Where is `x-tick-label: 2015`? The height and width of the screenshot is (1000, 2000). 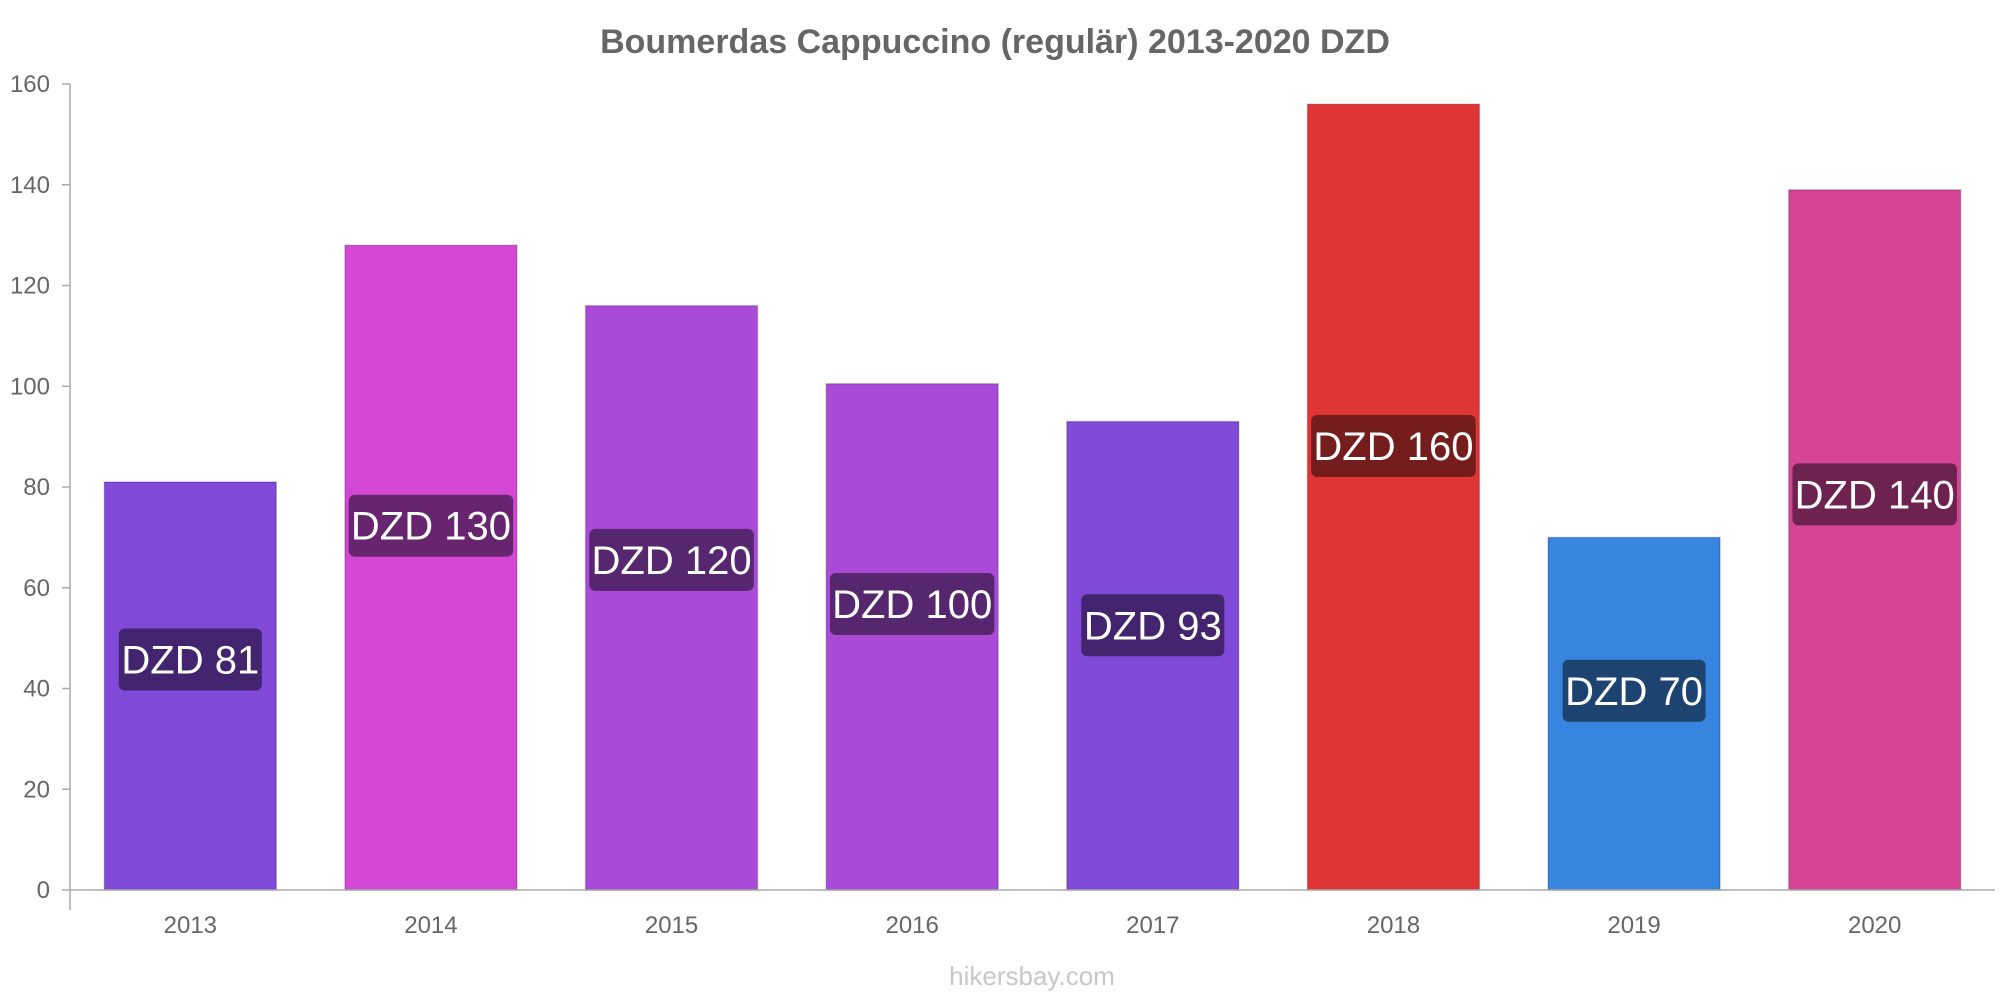 x-tick-label: 2015 is located at coordinates (671, 925).